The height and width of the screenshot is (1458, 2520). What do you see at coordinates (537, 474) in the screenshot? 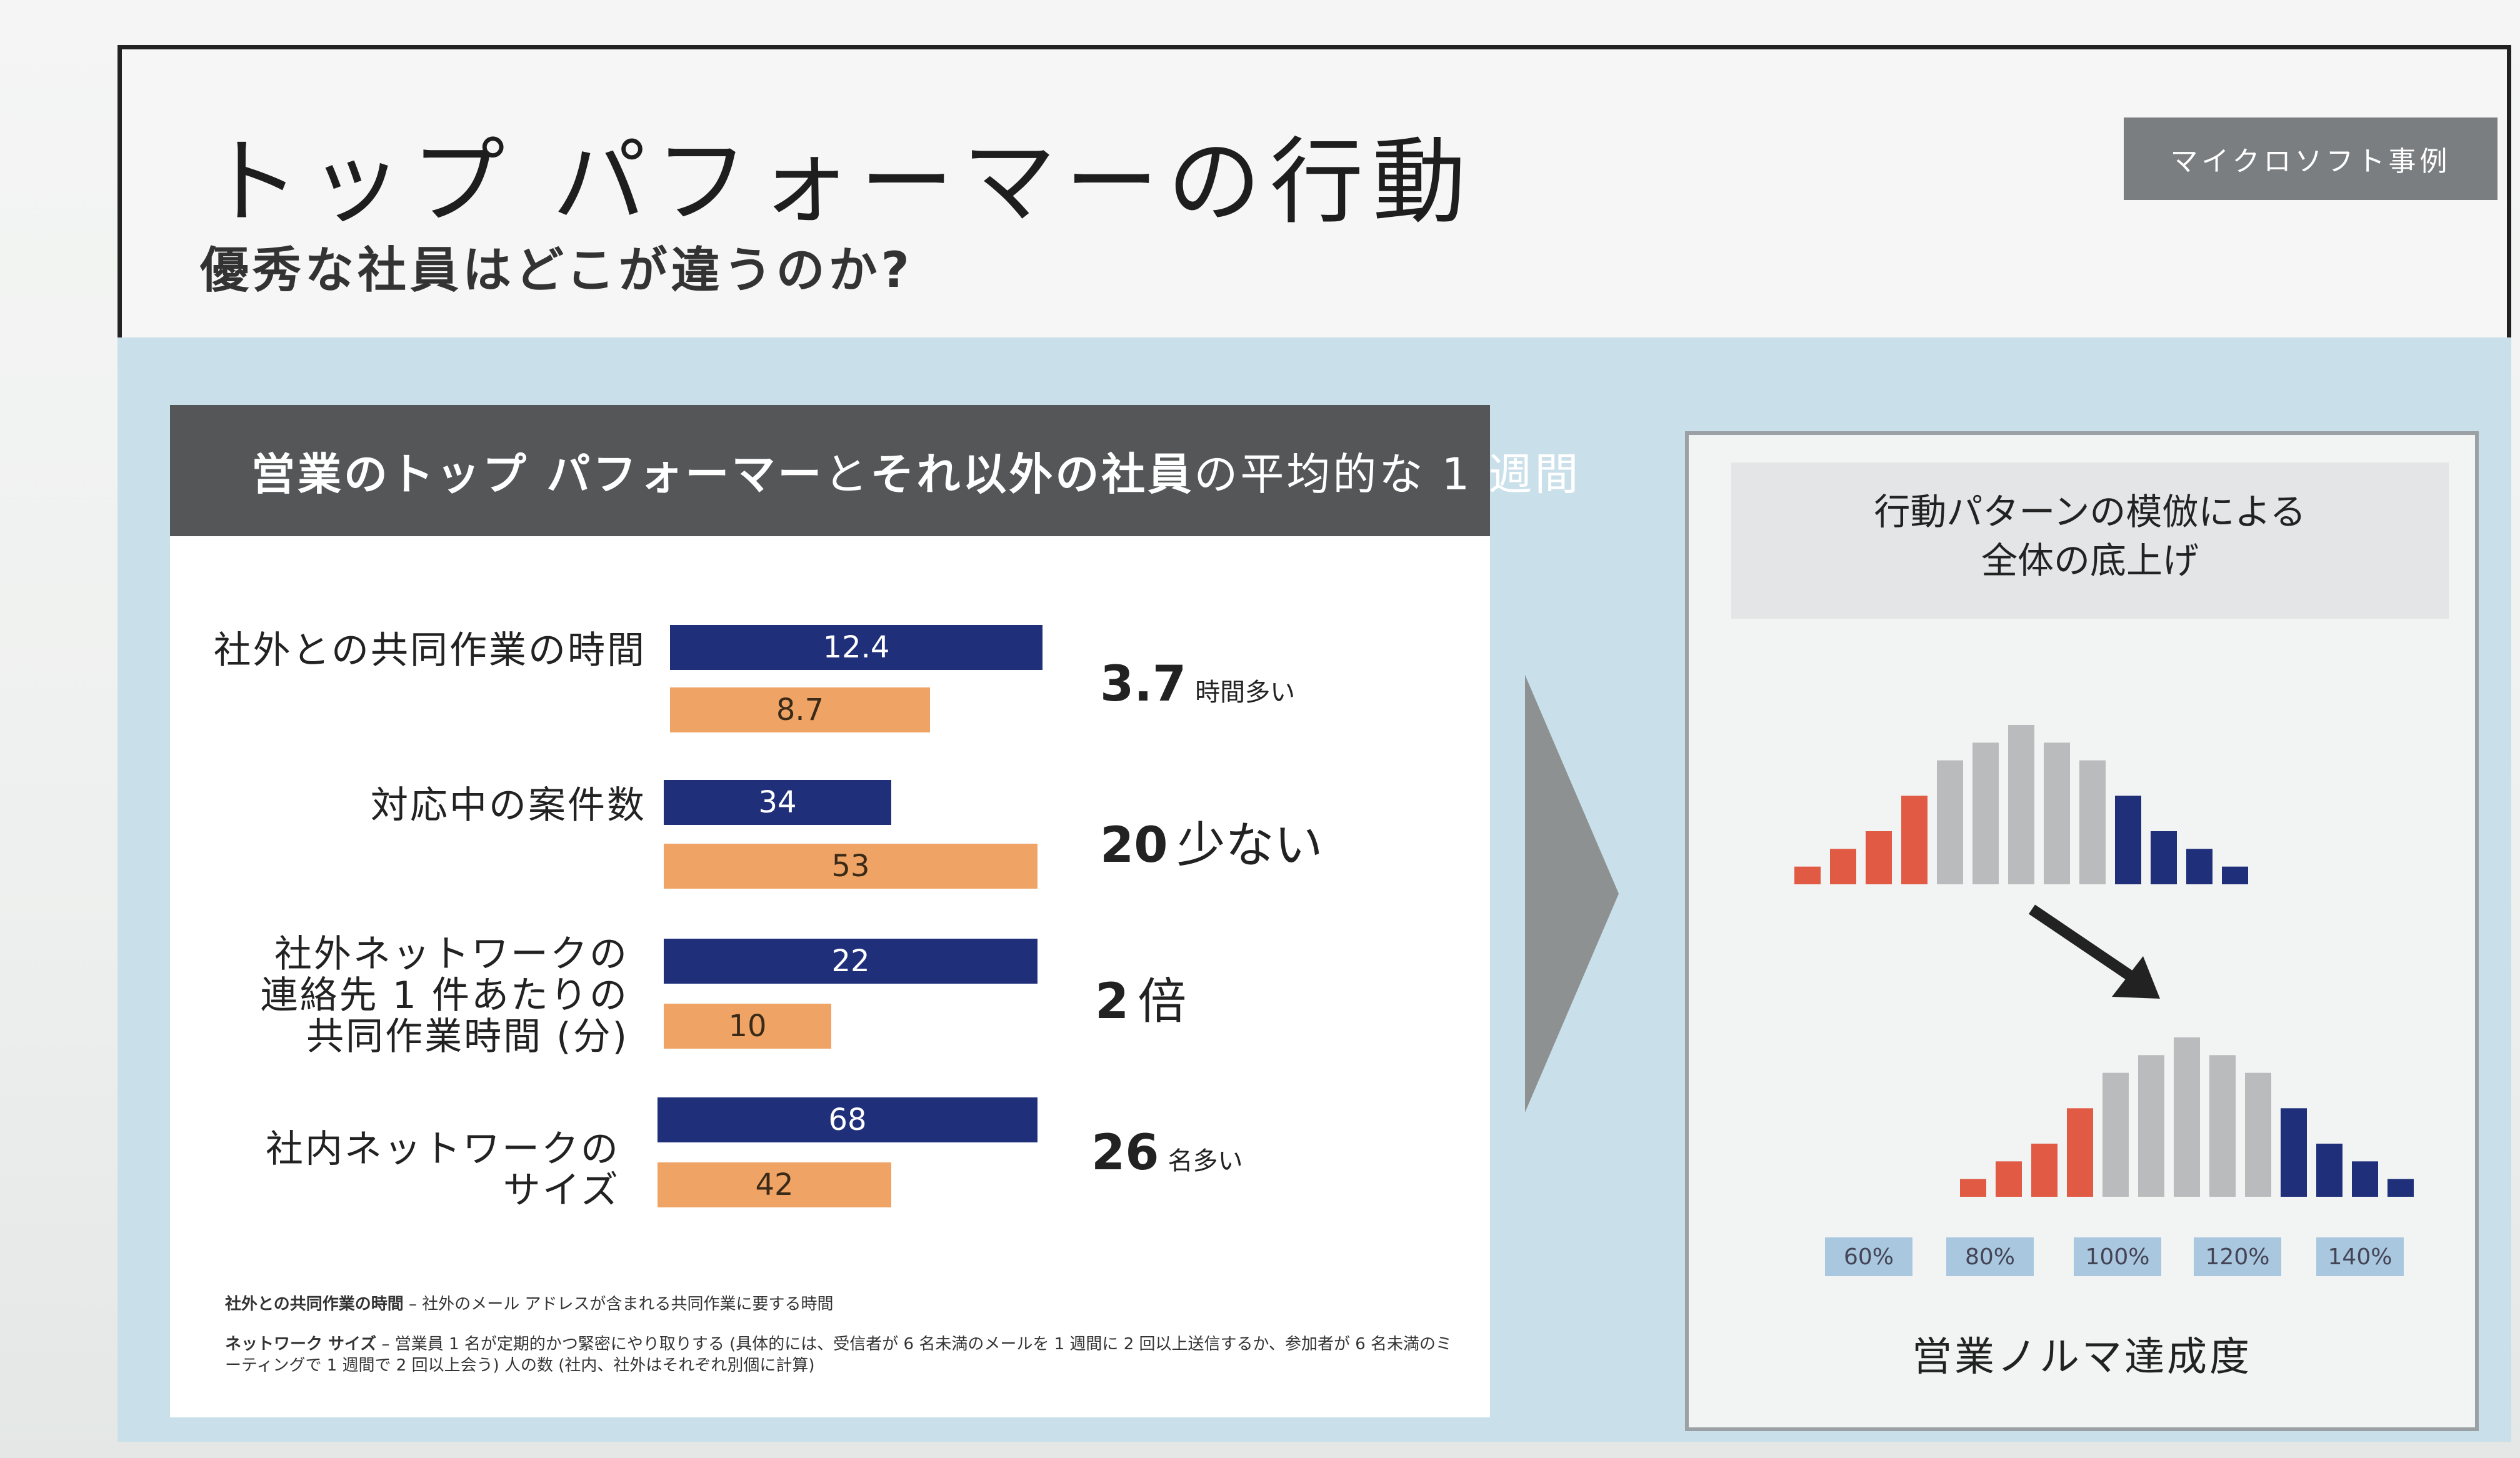
I see `header-top-performer: 営業のトップ パフォーマー` at bounding box center [537, 474].